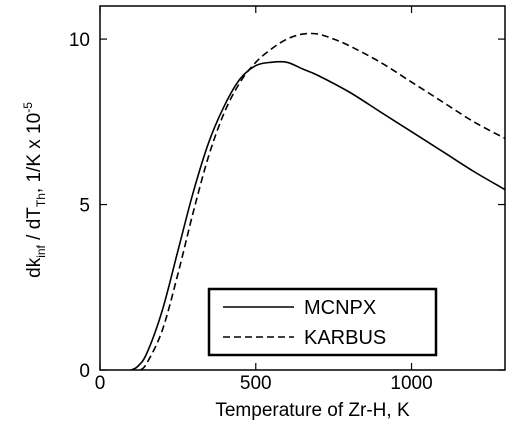 The image size is (506, 427). Describe the element at coordinates (345, 338) in the screenshot. I see `legend-label: KARBUS` at that location.